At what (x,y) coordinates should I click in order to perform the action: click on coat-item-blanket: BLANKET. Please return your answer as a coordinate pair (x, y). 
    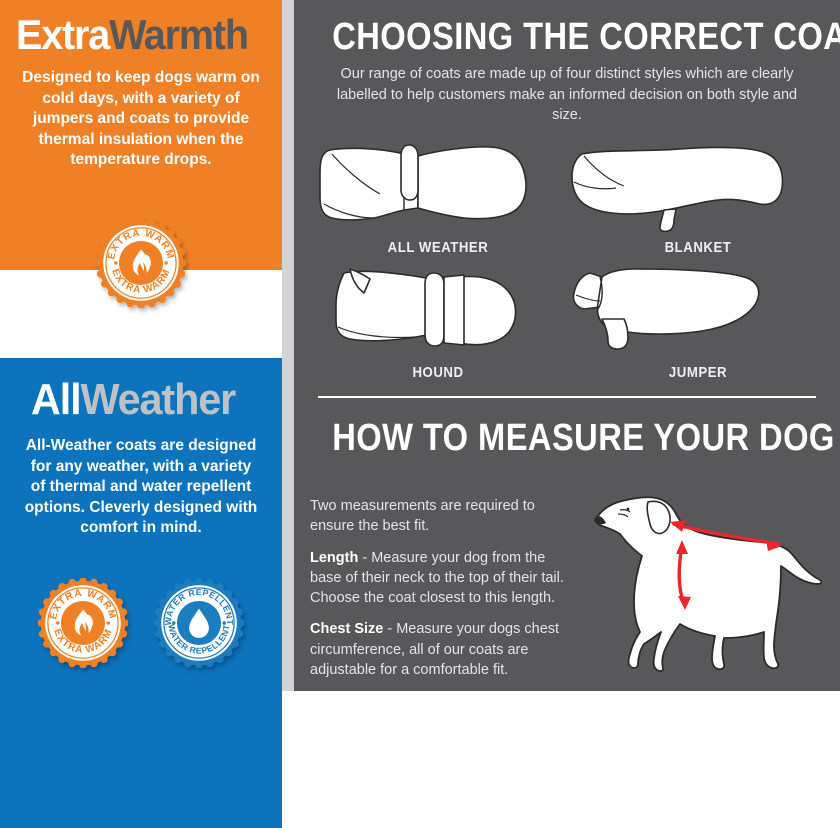
    Looking at the image, I should click on (698, 194).